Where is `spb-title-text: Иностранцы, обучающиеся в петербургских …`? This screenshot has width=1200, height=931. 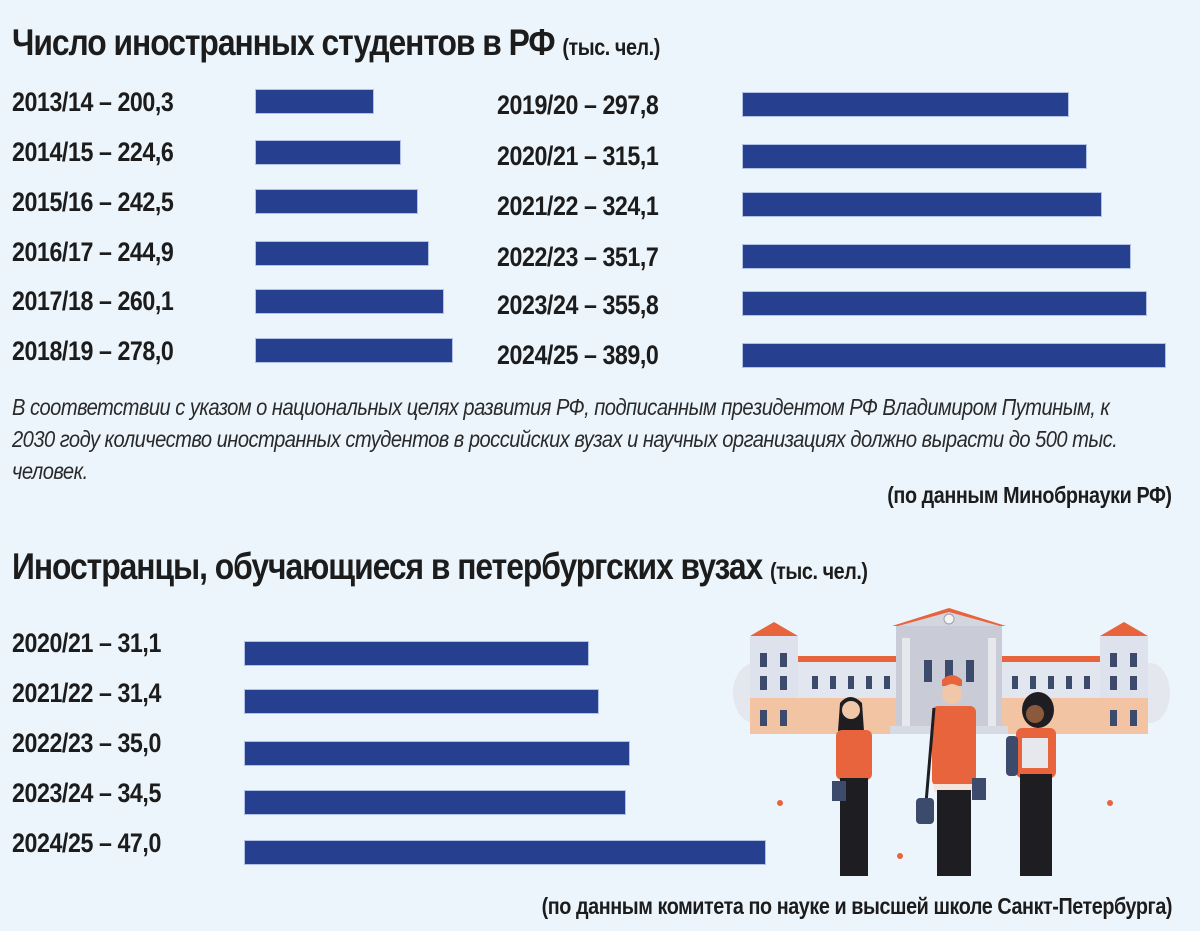 spb-title-text: Иностранцы, обучающиеся в петербургских … is located at coordinates (387, 566).